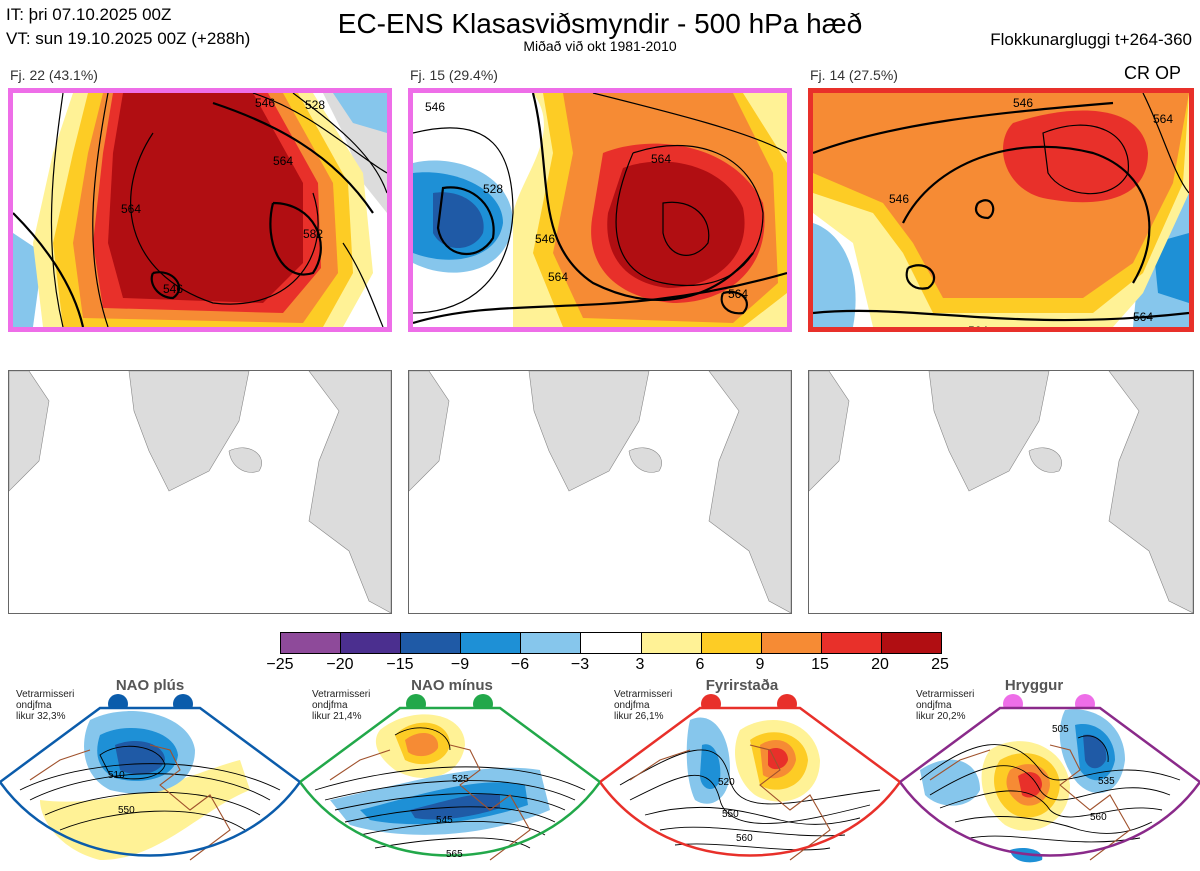  What do you see at coordinates (116, 775) in the screenshot?
I see `contour-label: 510` at bounding box center [116, 775].